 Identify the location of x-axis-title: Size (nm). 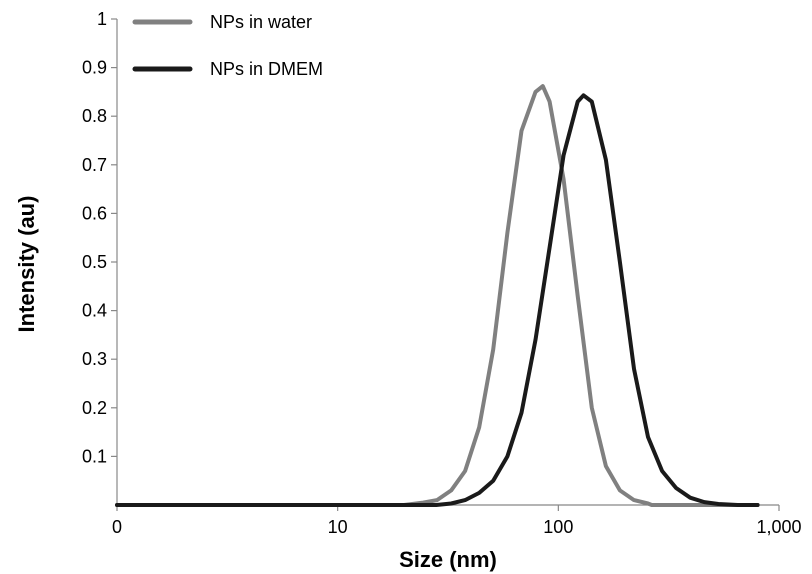
(448, 559).